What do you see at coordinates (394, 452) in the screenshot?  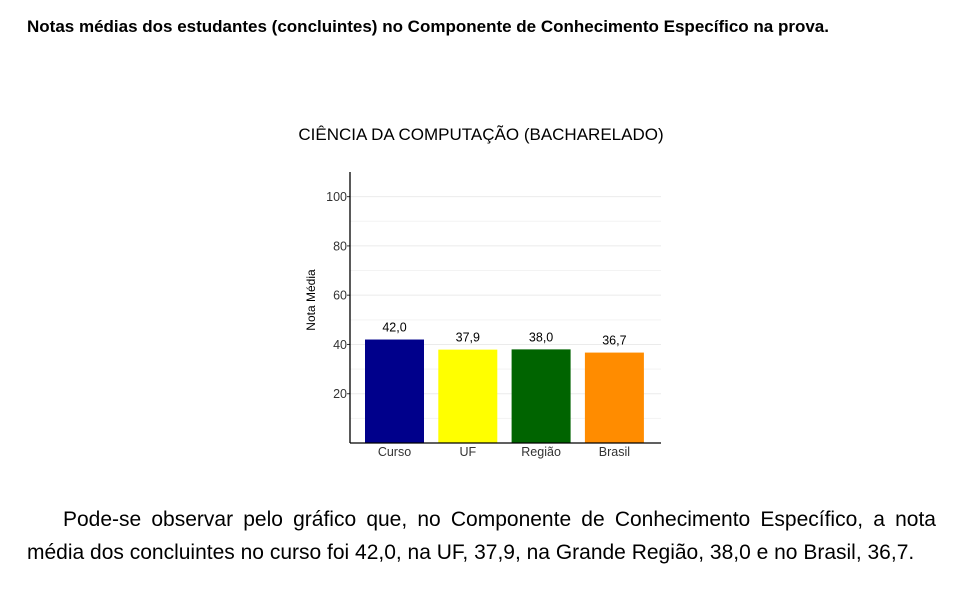 I see `x-tick-label-curso: Curso` at bounding box center [394, 452].